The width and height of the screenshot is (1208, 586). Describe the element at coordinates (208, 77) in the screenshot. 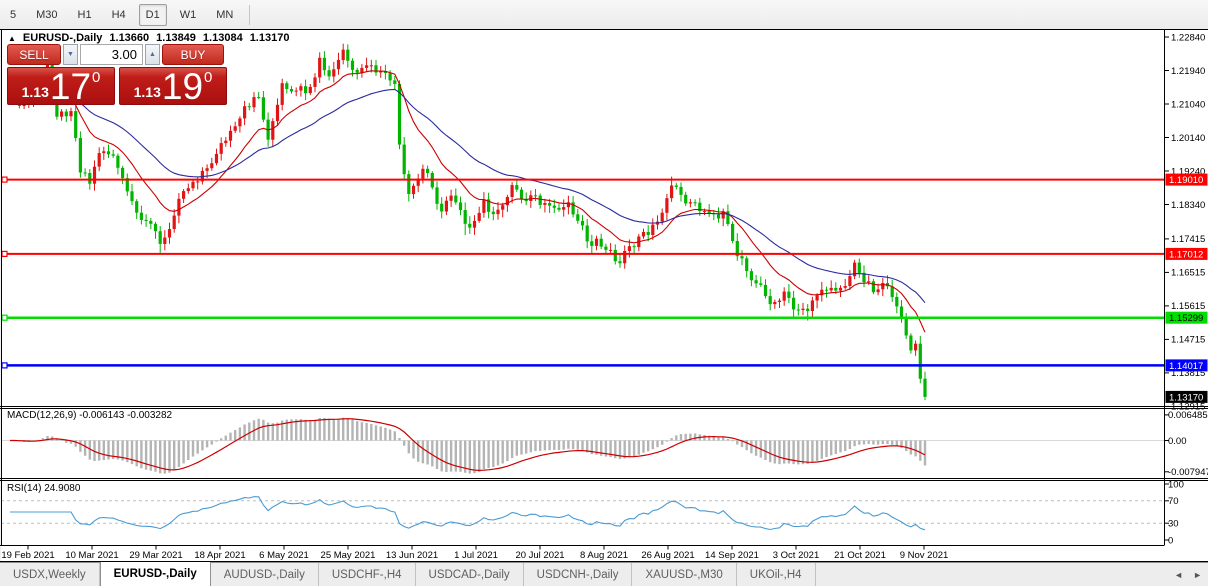

I see `buy-price-sup: 0` at that location.